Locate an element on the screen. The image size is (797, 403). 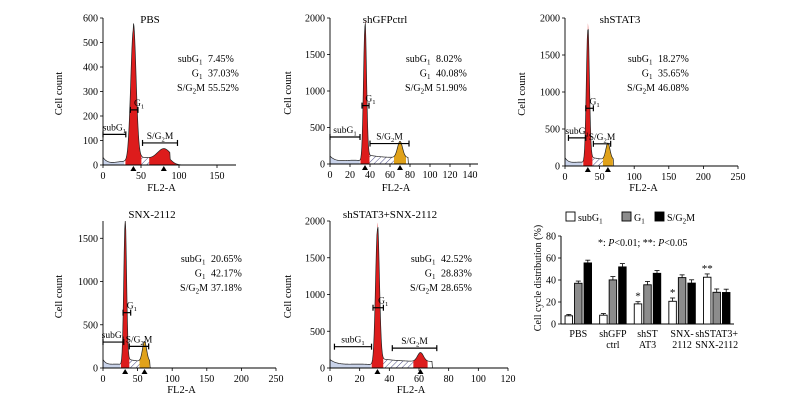
x-tick-label: 20 is located at coordinates (360, 379).